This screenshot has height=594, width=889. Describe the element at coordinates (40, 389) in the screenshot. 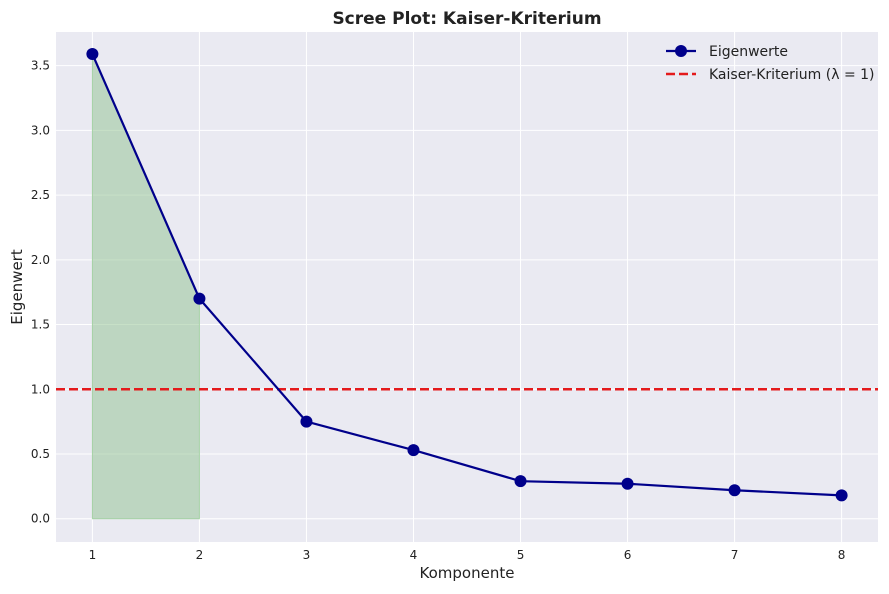

I see `y-tick-label: 1.0` at that location.